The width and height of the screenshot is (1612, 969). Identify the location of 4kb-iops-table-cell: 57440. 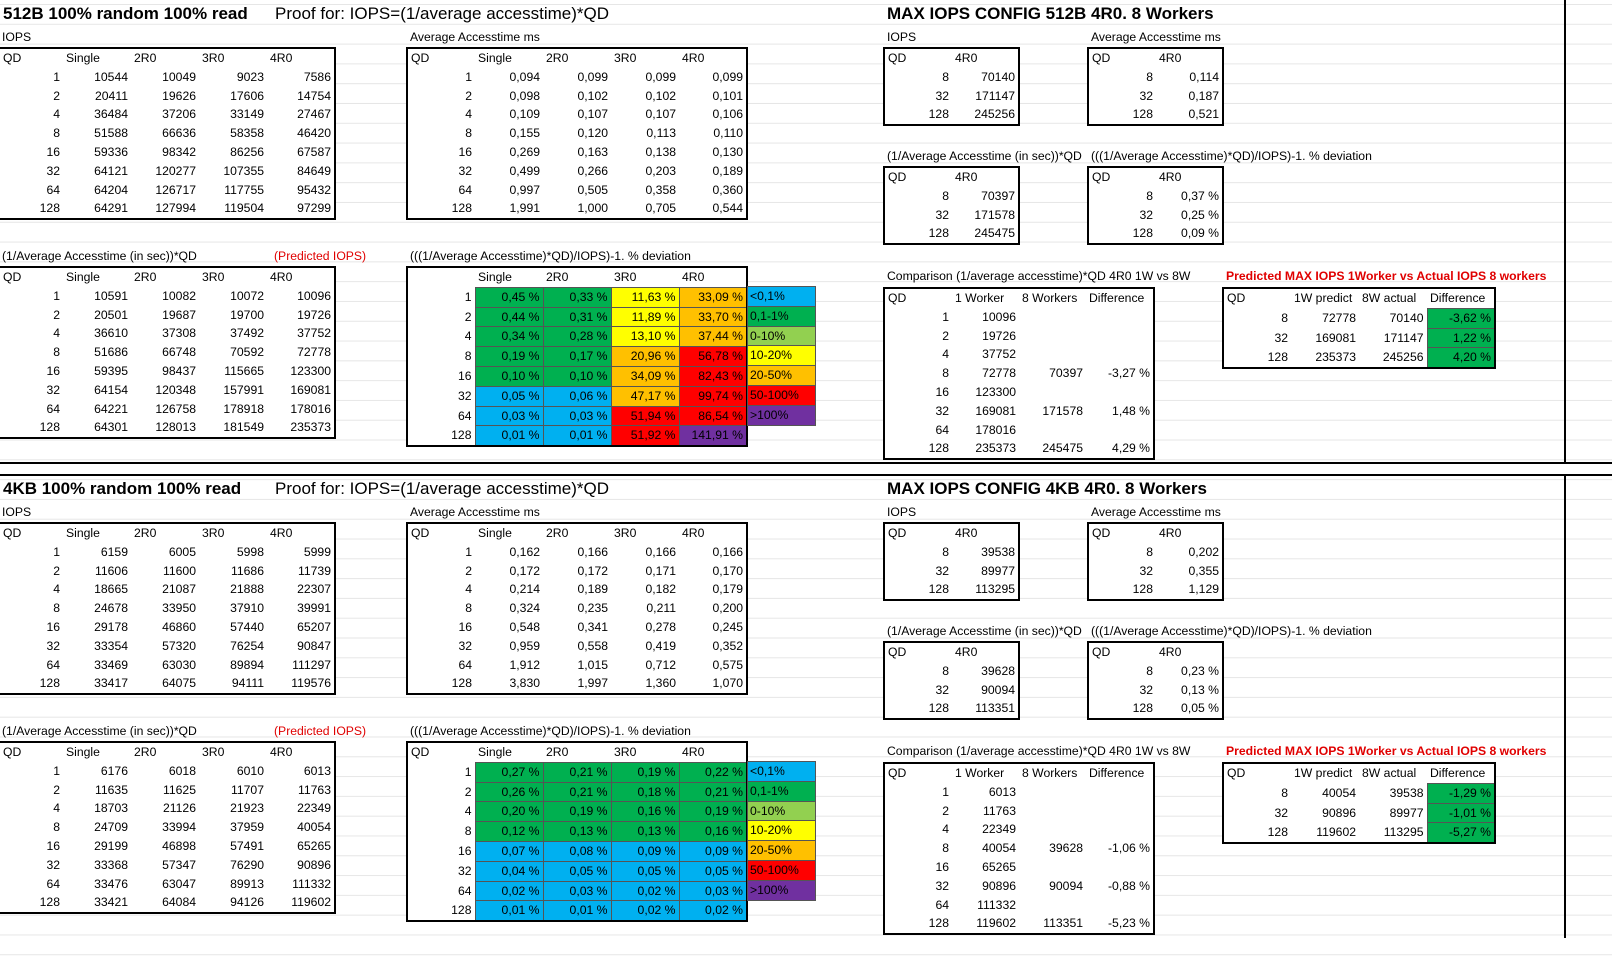
(247, 626).